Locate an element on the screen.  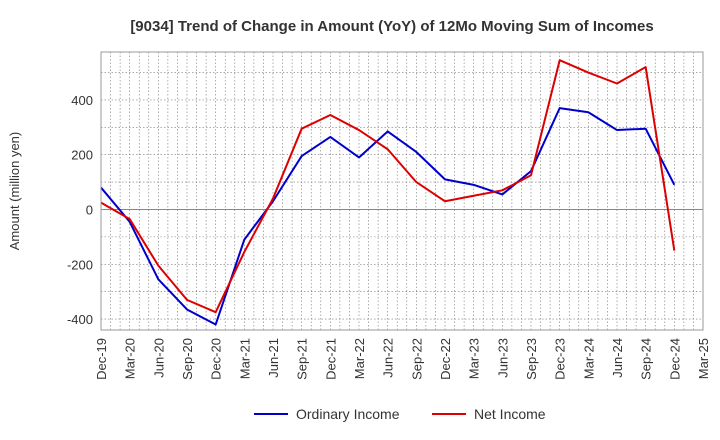
y-tick-label: 0 is located at coordinates (89, 209).